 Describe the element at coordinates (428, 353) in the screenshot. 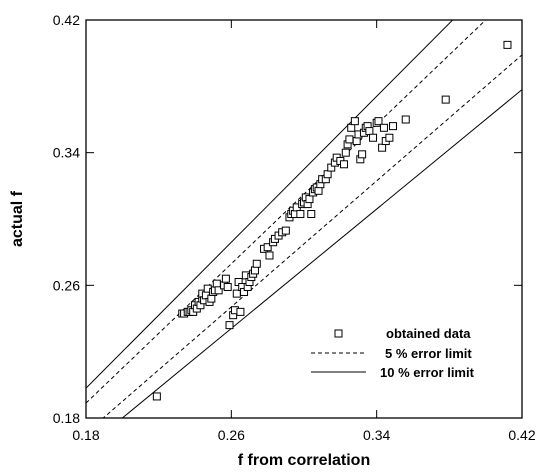

I see `legend-label-5pct-error: 5 % error limit` at that location.